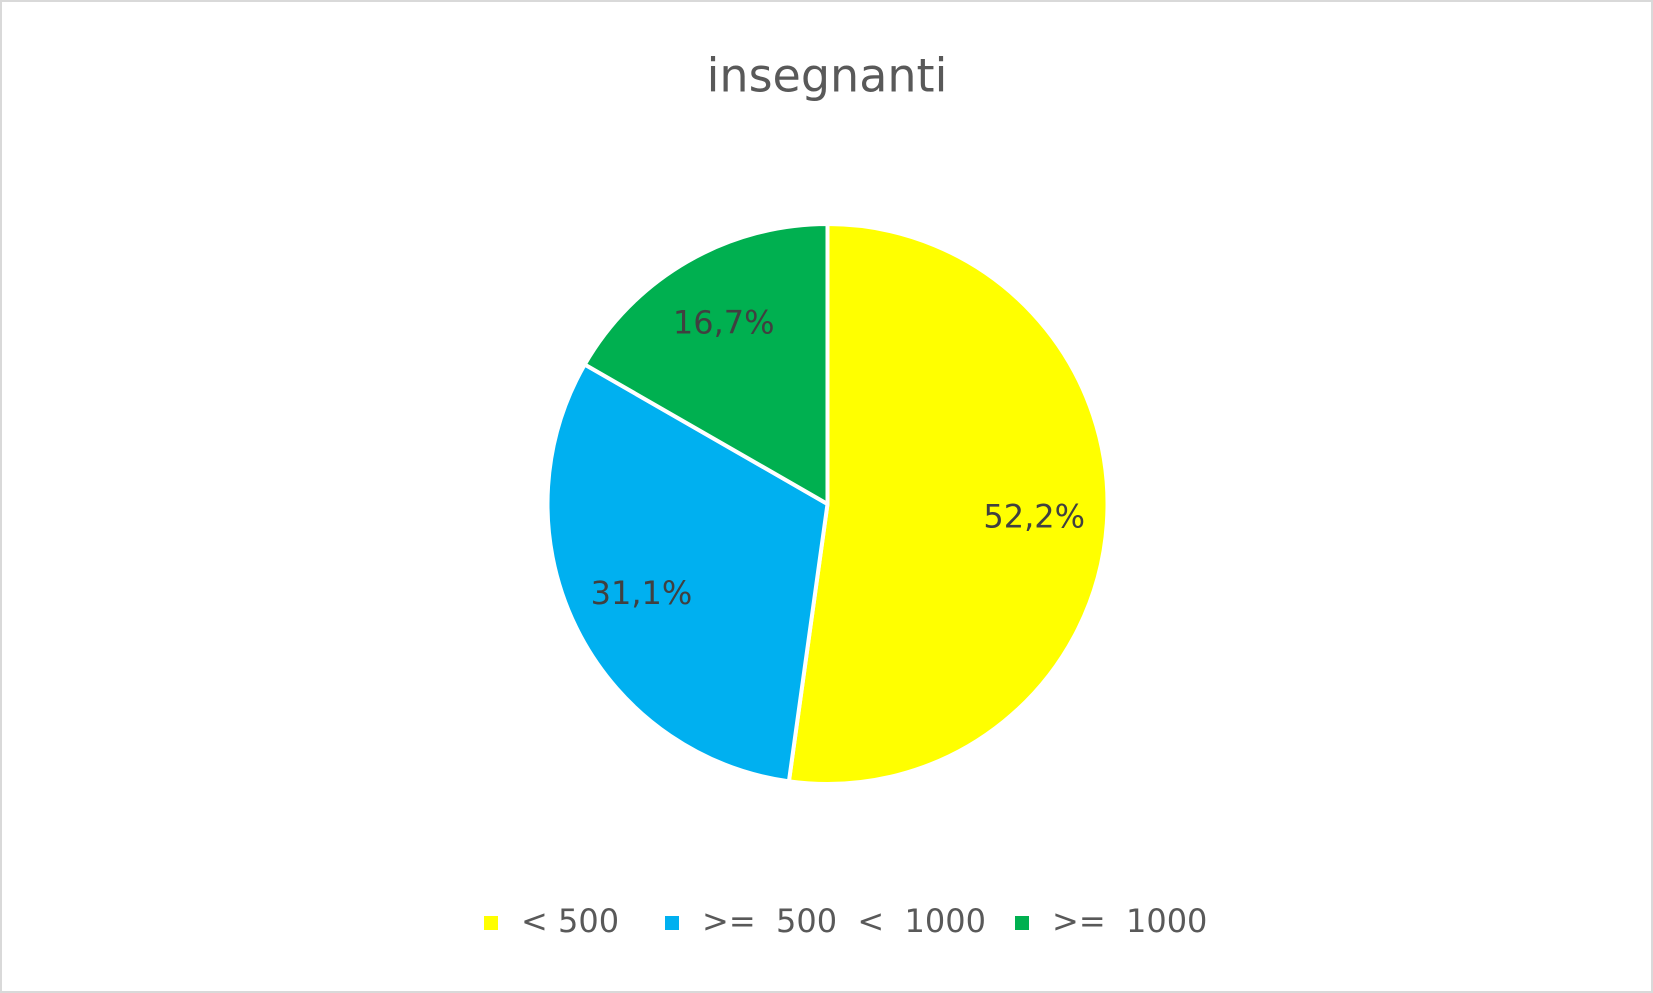 The height and width of the screenshot is (993, 1653). Describe the element at coordinates (570, 921) in the screenshot. I see `legend-label: < 500` at that location.